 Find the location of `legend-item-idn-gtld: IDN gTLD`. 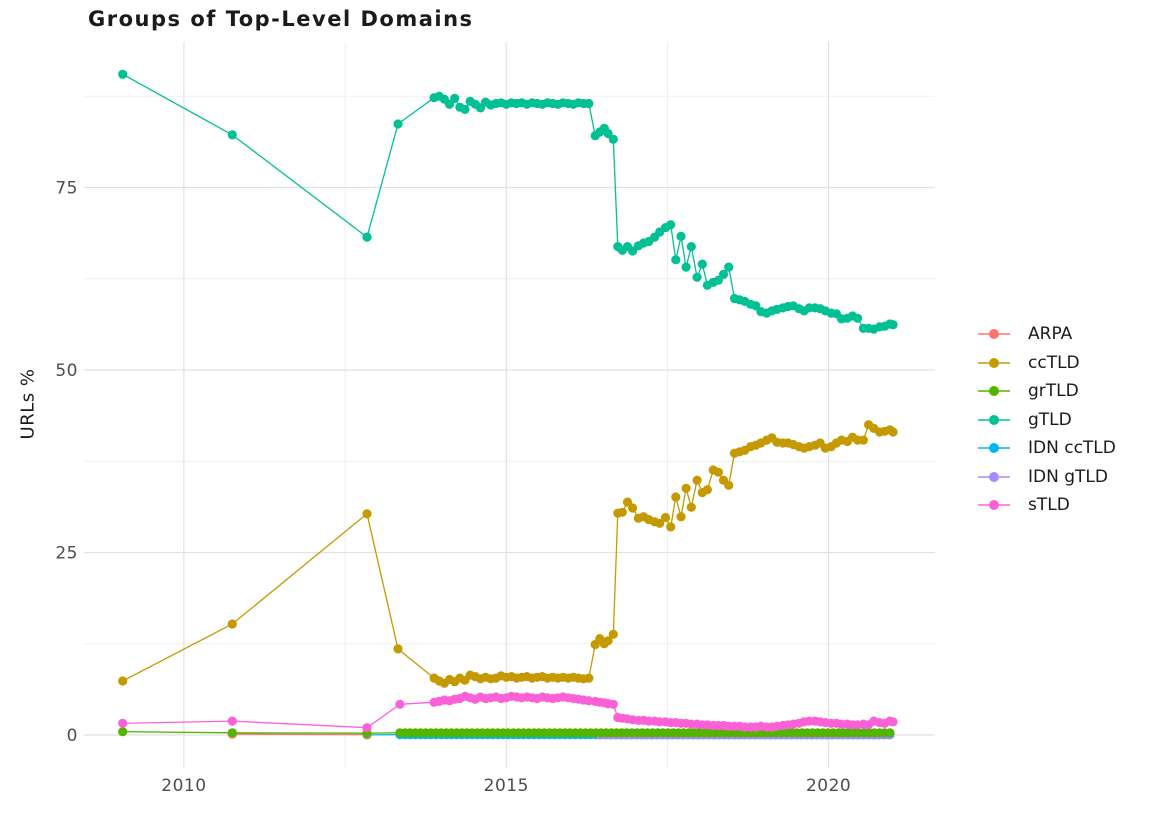

legend-item-idn-gtld: IDN gTLD is located at coordinates (1046, 477).